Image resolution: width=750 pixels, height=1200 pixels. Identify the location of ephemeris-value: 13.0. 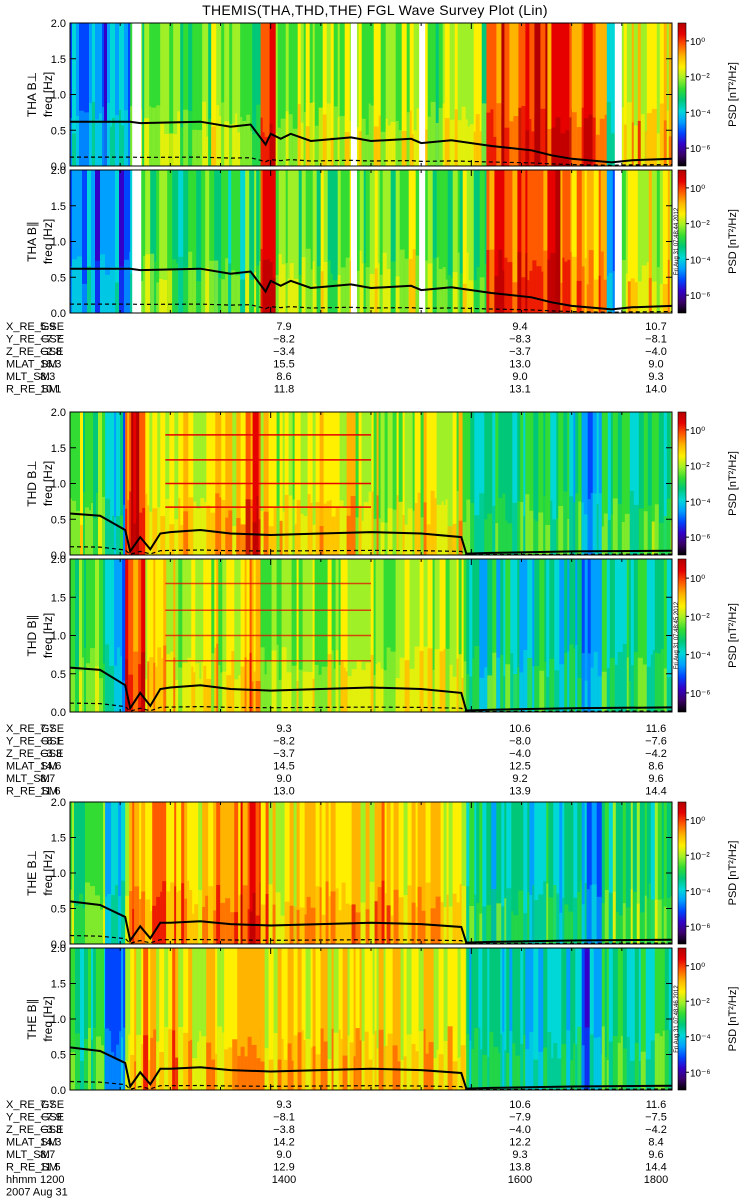
(519, 365).